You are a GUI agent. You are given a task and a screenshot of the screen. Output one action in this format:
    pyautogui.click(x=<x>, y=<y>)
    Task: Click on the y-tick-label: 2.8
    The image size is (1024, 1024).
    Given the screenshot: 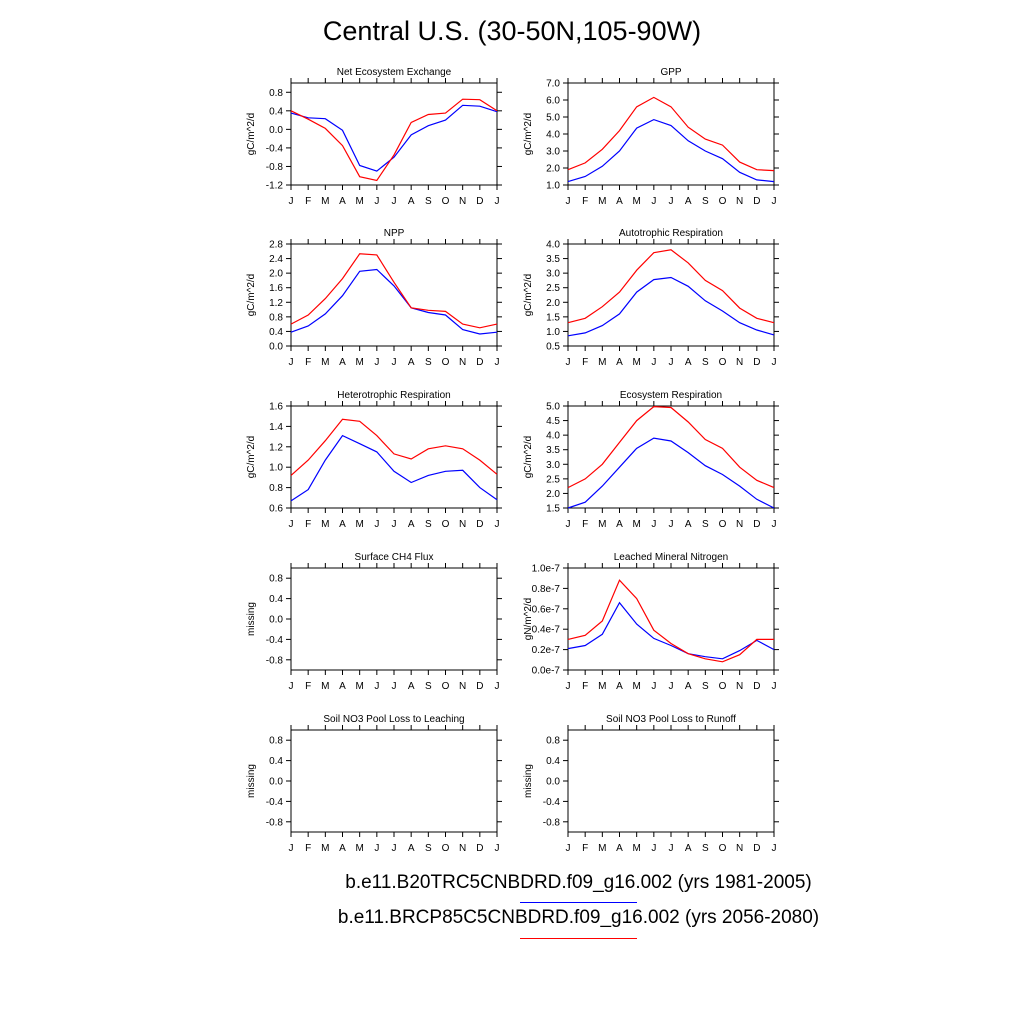 What is the action you would take?
    pyautogui.click(x=276, y=245)
    